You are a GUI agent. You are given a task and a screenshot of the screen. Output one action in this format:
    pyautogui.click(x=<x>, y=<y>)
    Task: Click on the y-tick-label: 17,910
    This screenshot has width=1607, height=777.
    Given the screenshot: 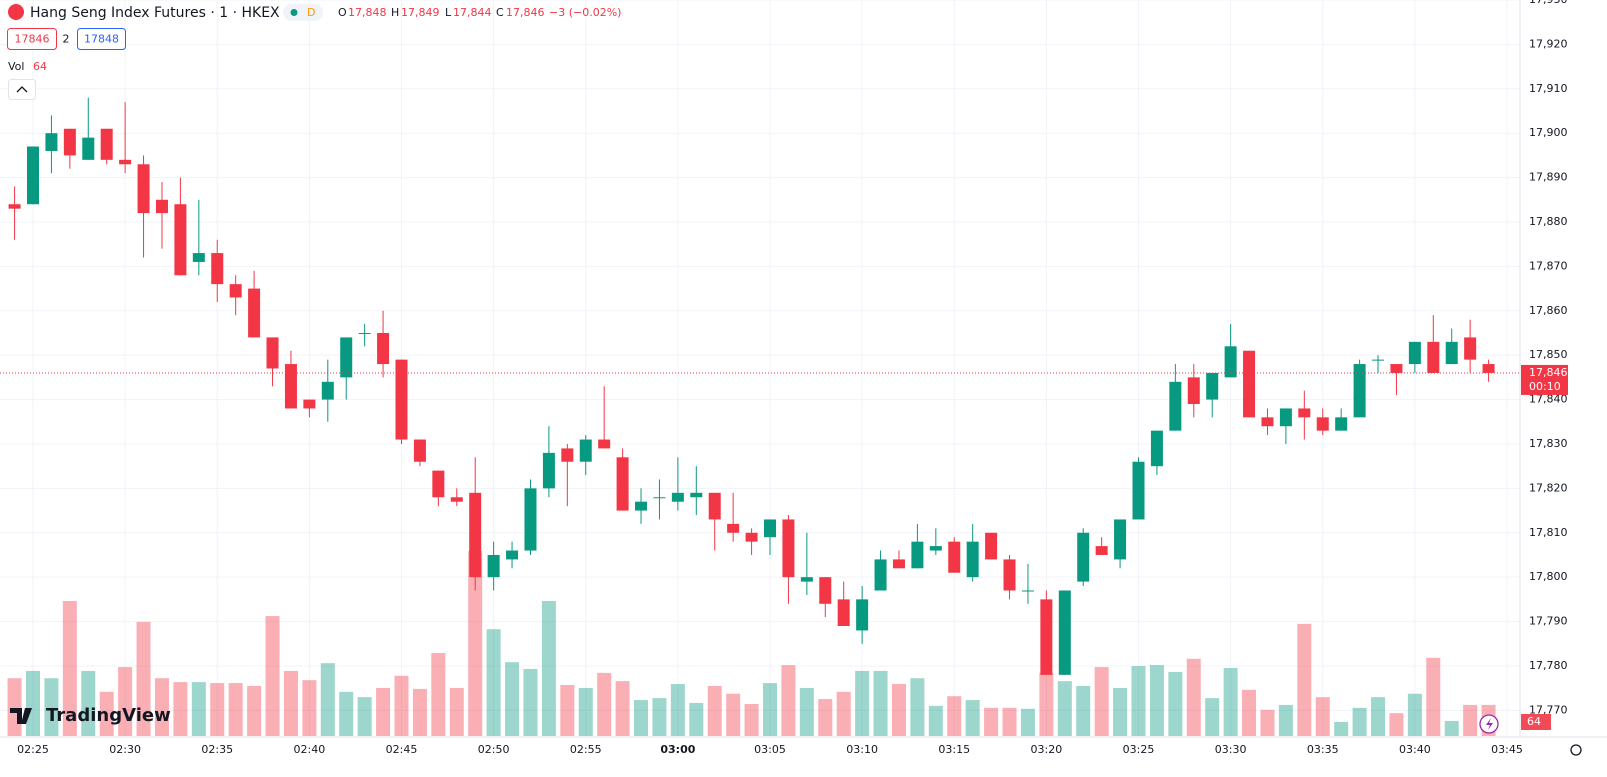 What is the action you would take?
    pyautogui.click(x=1548, y=88)
    